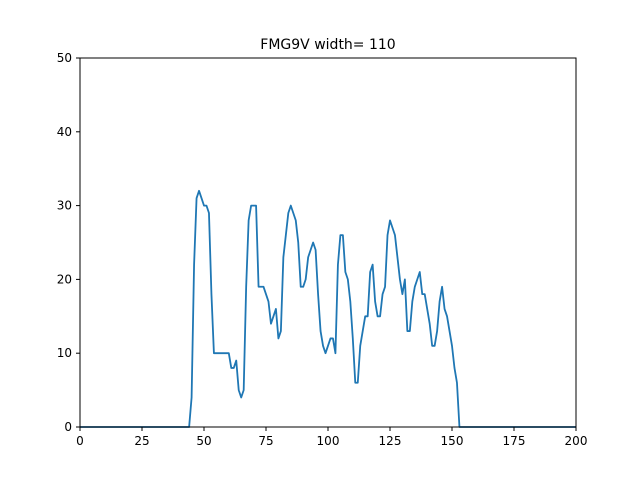 The image size is (640, 480). I want to click on x-tick-label: 150, so click(452, 441).